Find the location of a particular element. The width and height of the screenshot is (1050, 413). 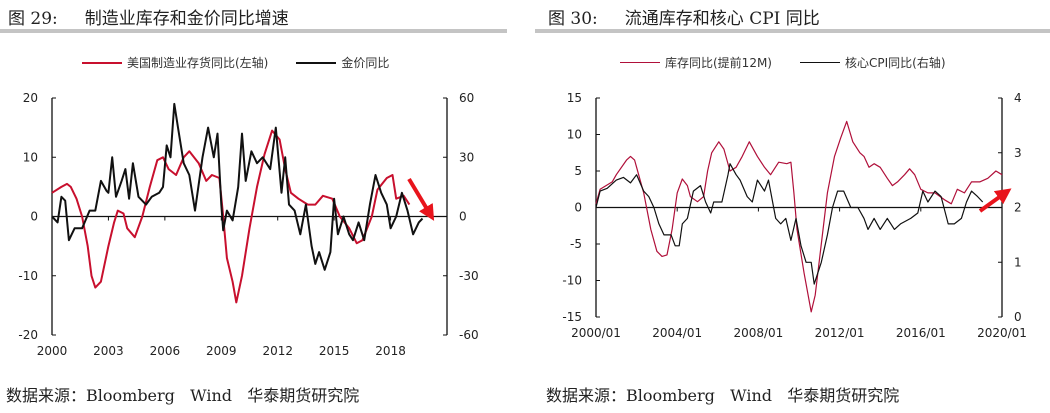

legend-item: 美国制造业存货同比(左轴) is located at coordinates (175, 62).